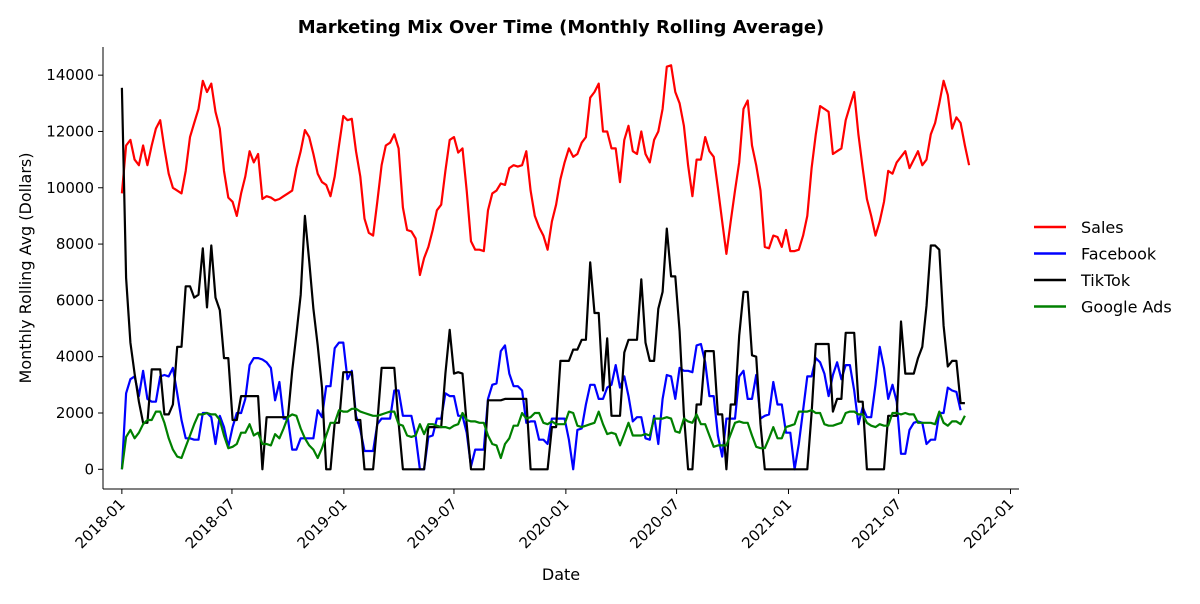 The width and height of the screenshot is (1200, 604). What do you see at coordinates (766, 523) in the screenshot?
I see `x-tick-label: 2021-01` at bounding box center [766, 523].